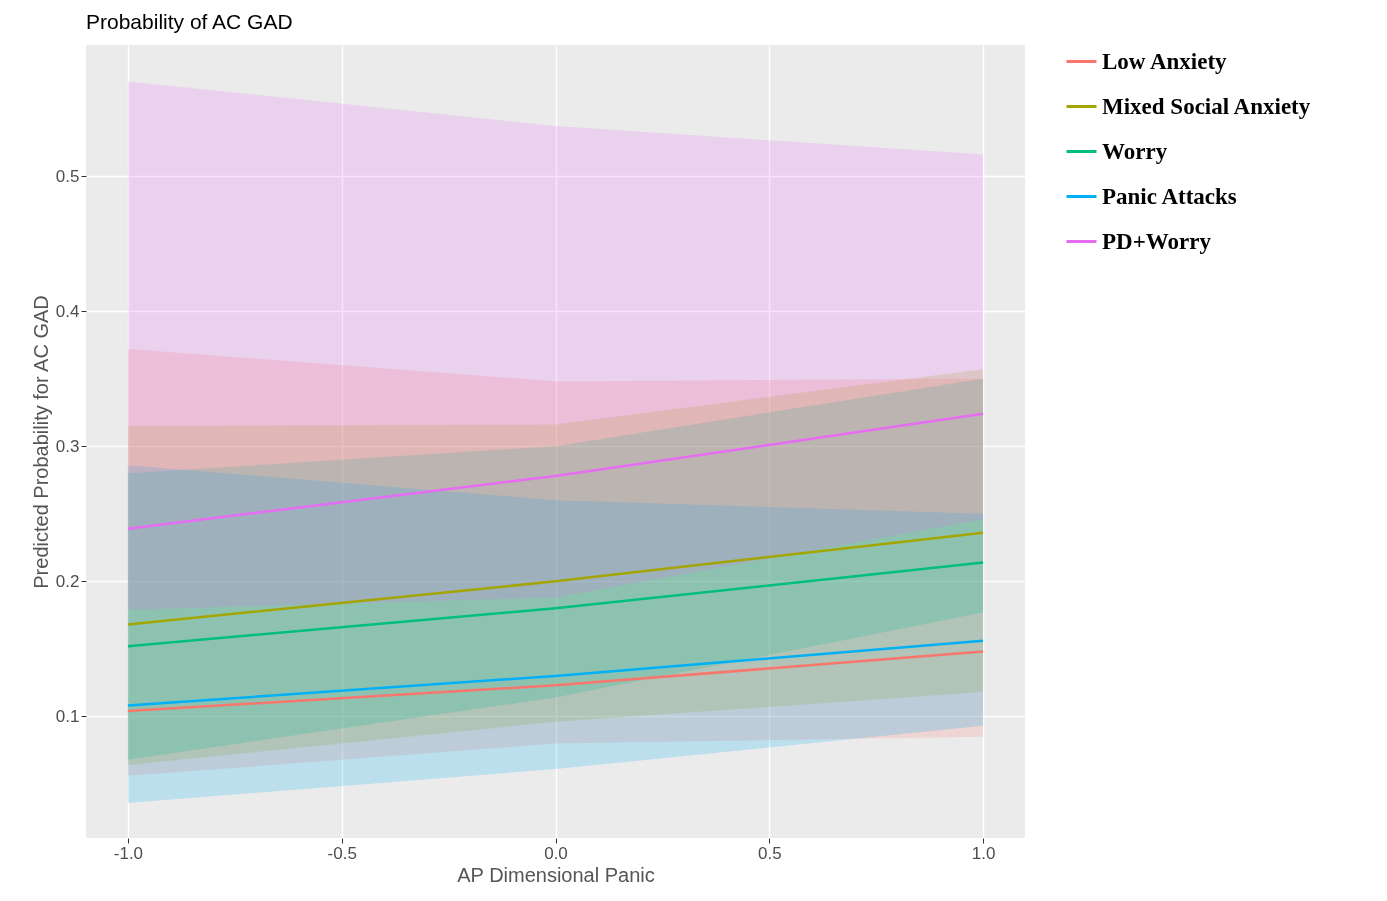 The image size is (1387, 901). I want to click on x-tick-label: -0.5, so click(342, 853).